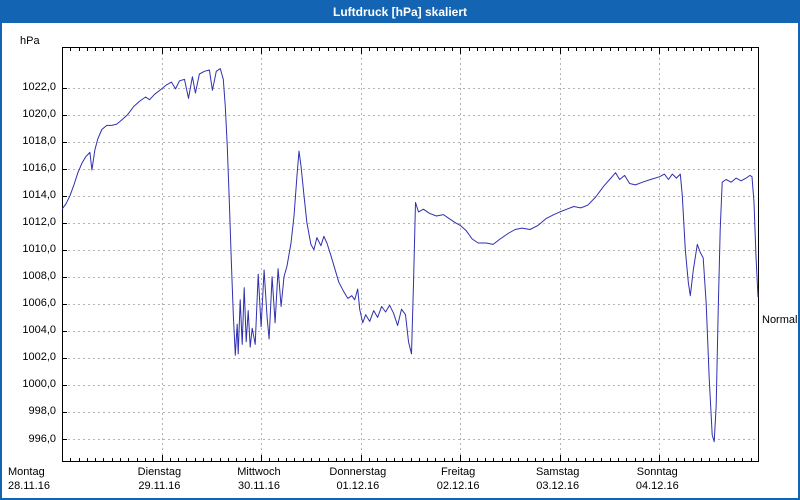 The height and width of the screenshot is (500, 800). What do you see at coordinates (458, 479) in the screenshot?
I see `x-day-label: Freitag 02.12.16` at bounding box center [458, 479].